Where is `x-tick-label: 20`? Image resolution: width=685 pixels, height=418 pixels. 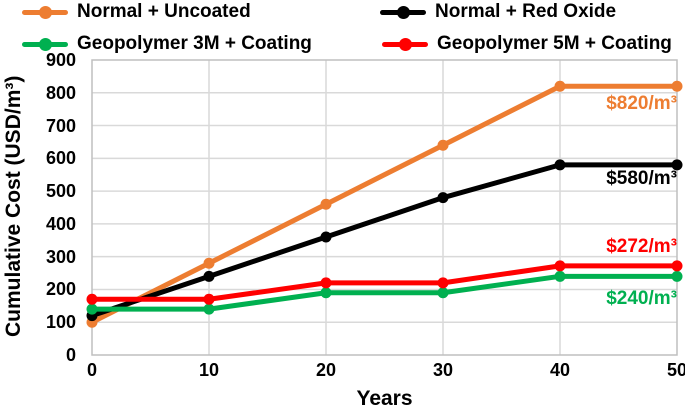 x-tick-label: 20 is located at coordinates (326, 370).